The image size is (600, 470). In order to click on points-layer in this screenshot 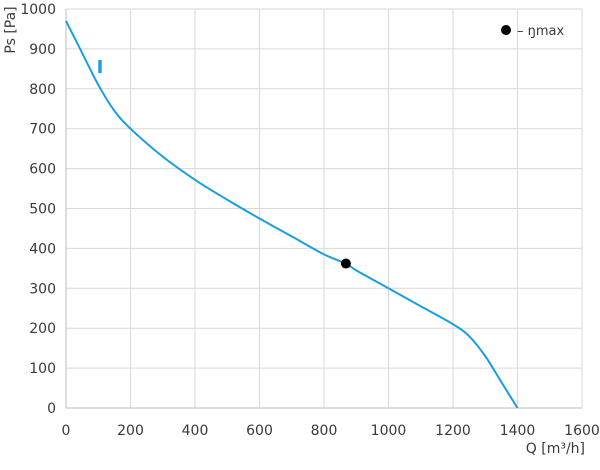, I will do `click(345, 263)`.